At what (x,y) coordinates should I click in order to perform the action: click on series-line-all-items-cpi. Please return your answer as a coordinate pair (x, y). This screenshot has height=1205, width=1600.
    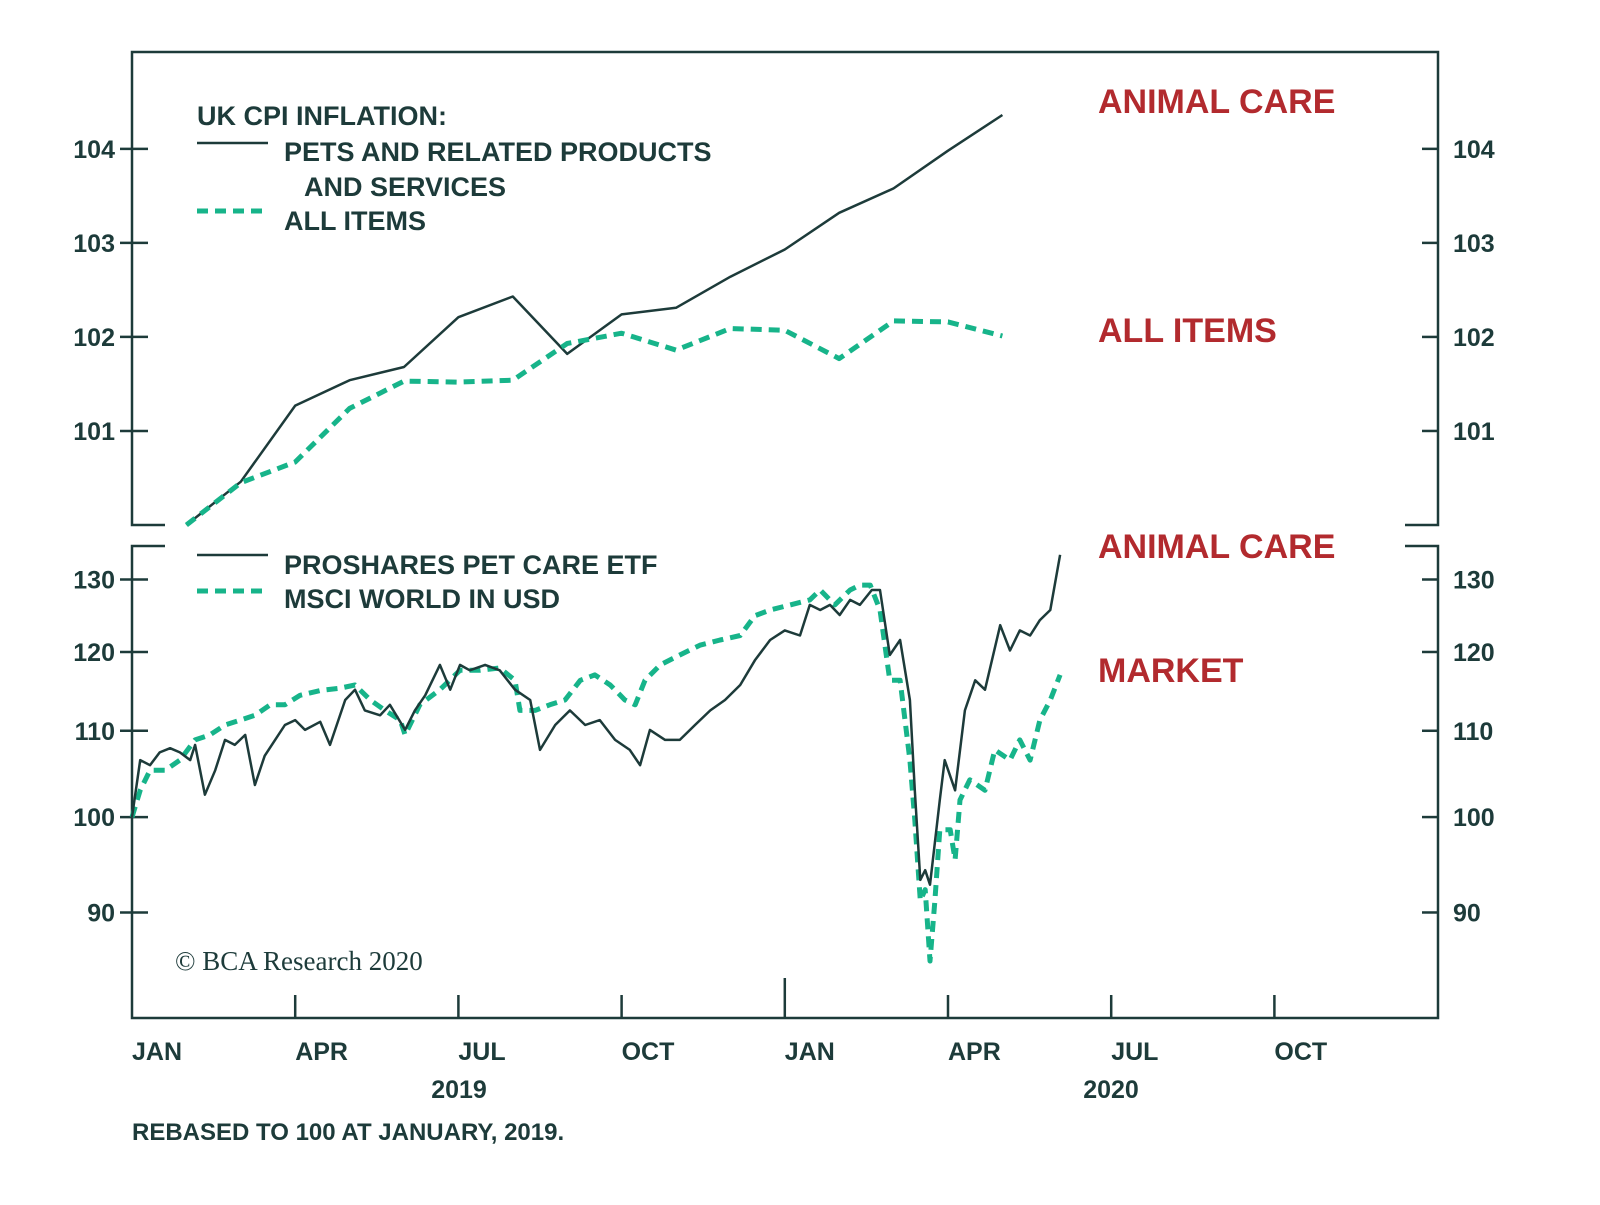
    Looking at the image, I should click on (594, 422).